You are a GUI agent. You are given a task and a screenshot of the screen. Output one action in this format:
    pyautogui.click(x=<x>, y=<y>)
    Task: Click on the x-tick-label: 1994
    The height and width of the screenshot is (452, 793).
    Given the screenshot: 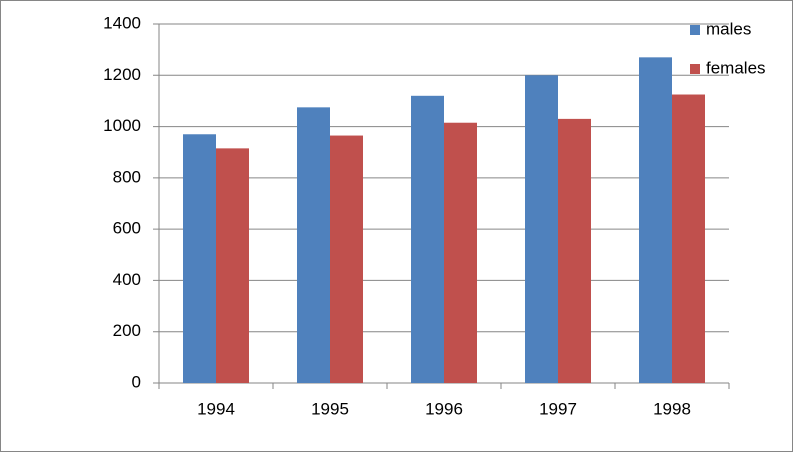 What is the action you would take?
    pyautogui.click(x=216, y=408)
    